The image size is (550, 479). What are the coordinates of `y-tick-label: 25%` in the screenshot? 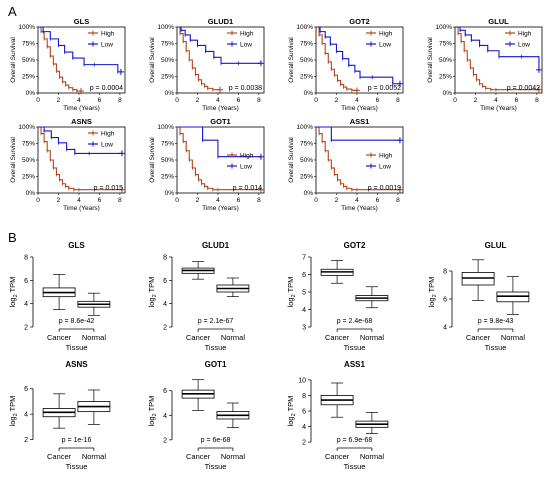 It's located at (445, 77).